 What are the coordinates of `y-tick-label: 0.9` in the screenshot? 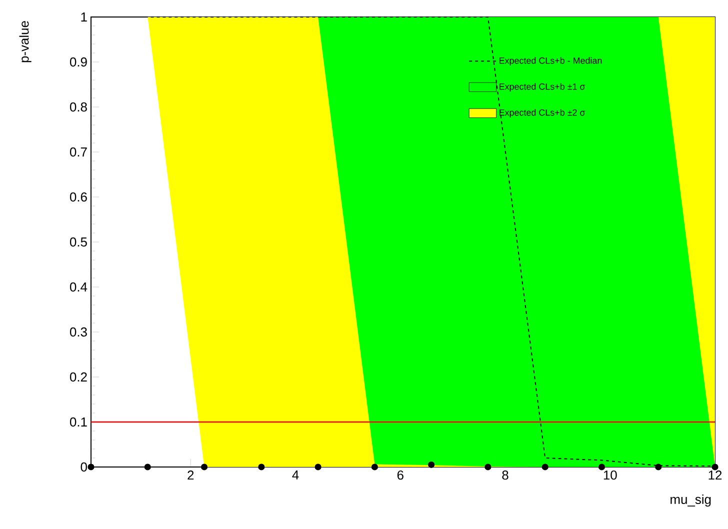 It's located at (78, 62).